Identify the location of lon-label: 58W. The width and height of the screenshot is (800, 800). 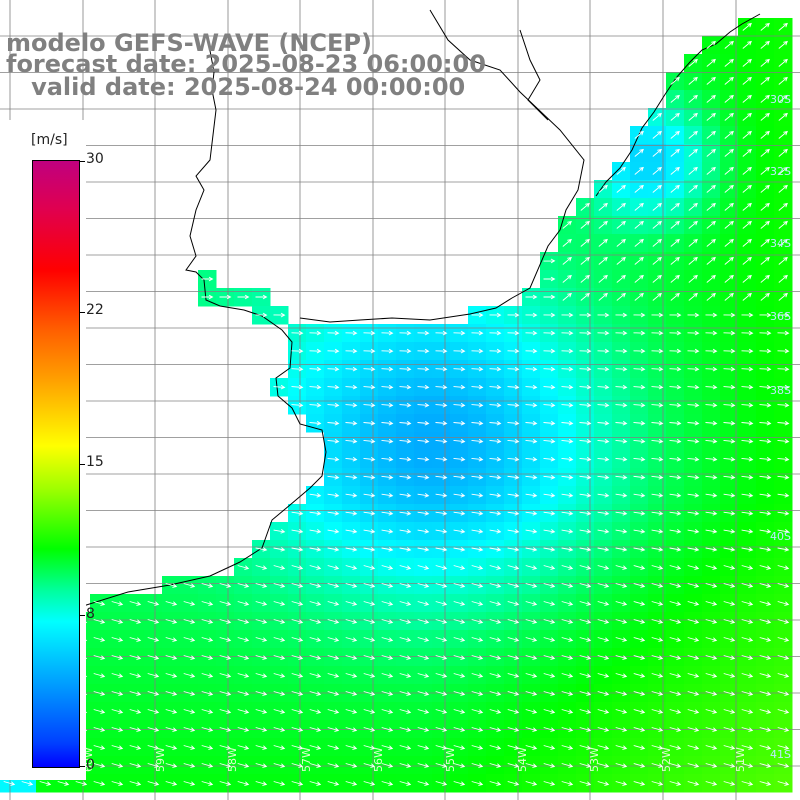
(232, 759).